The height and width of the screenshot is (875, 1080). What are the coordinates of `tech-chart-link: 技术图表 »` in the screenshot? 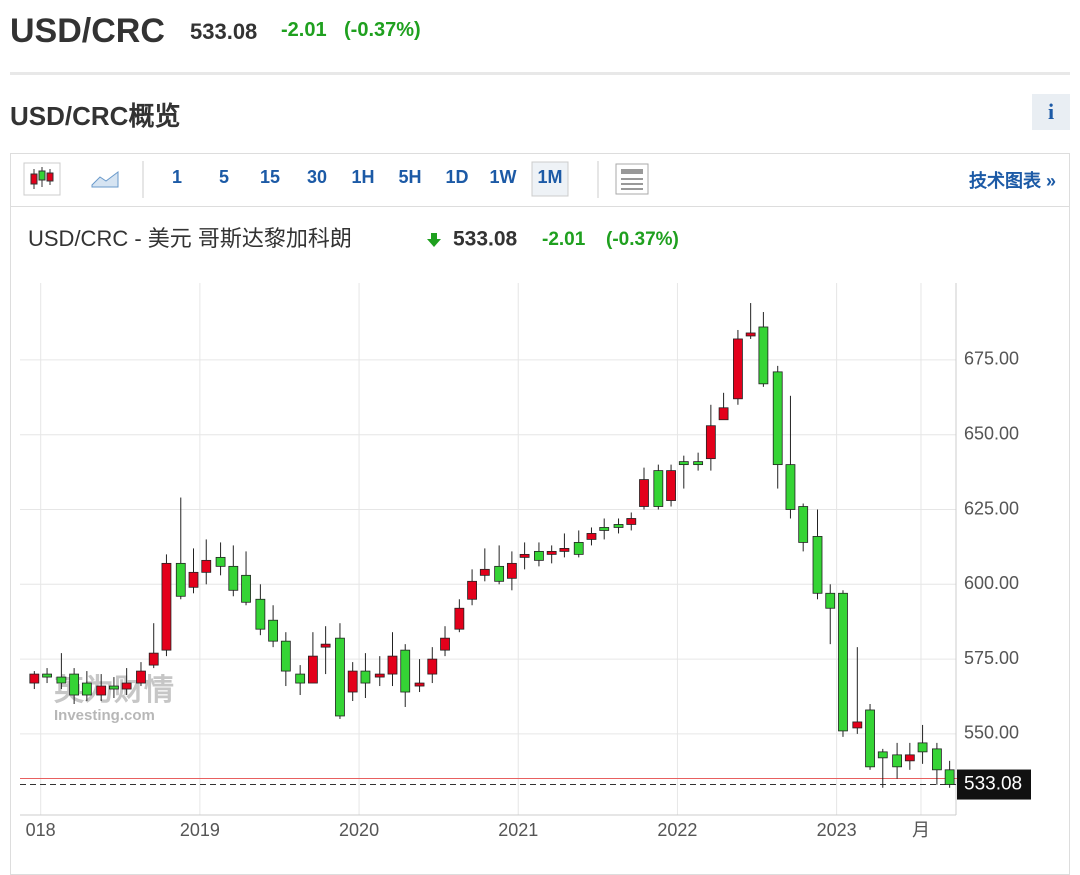 It's located at (1012, 181).